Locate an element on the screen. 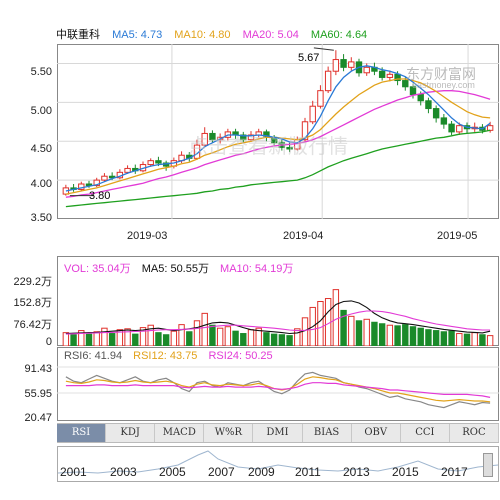 This screenshot has width=500, height=500. ma60-value: MA60: 4.64 is located at coordinates (339, 35).